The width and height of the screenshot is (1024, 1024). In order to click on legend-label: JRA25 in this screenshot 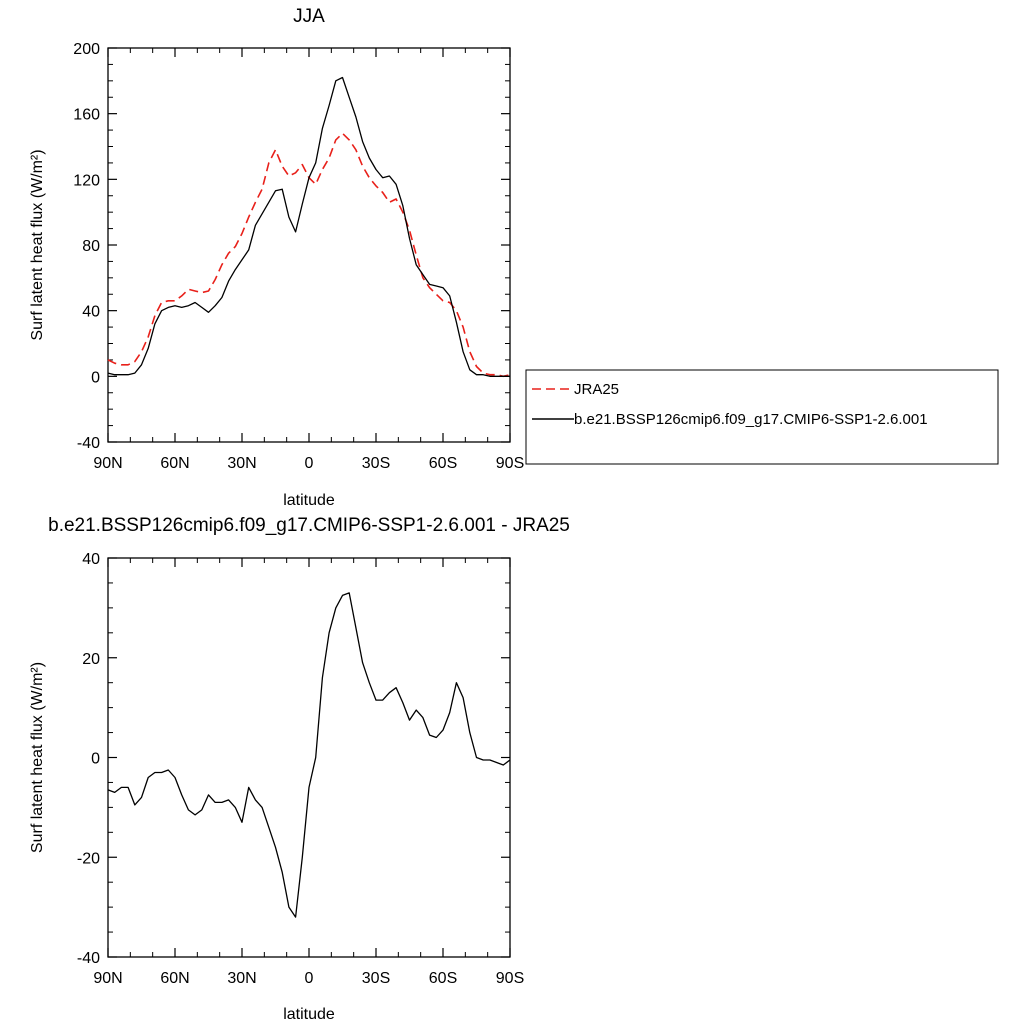, I will do `click(596, 389)`.